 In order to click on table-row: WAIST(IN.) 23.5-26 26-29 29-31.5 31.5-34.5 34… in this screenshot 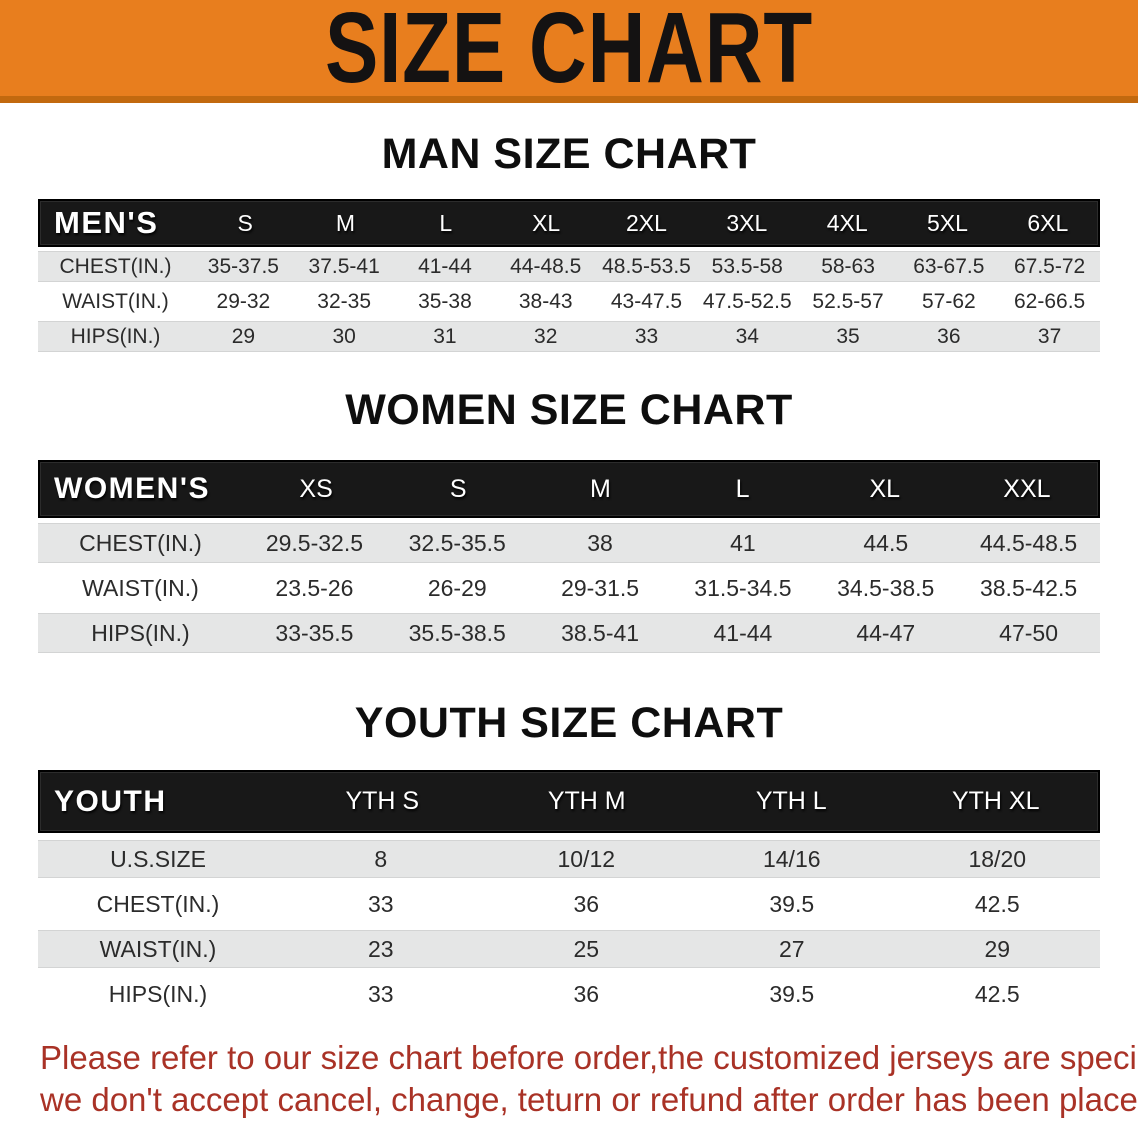, I will do `click(569, 588)`.